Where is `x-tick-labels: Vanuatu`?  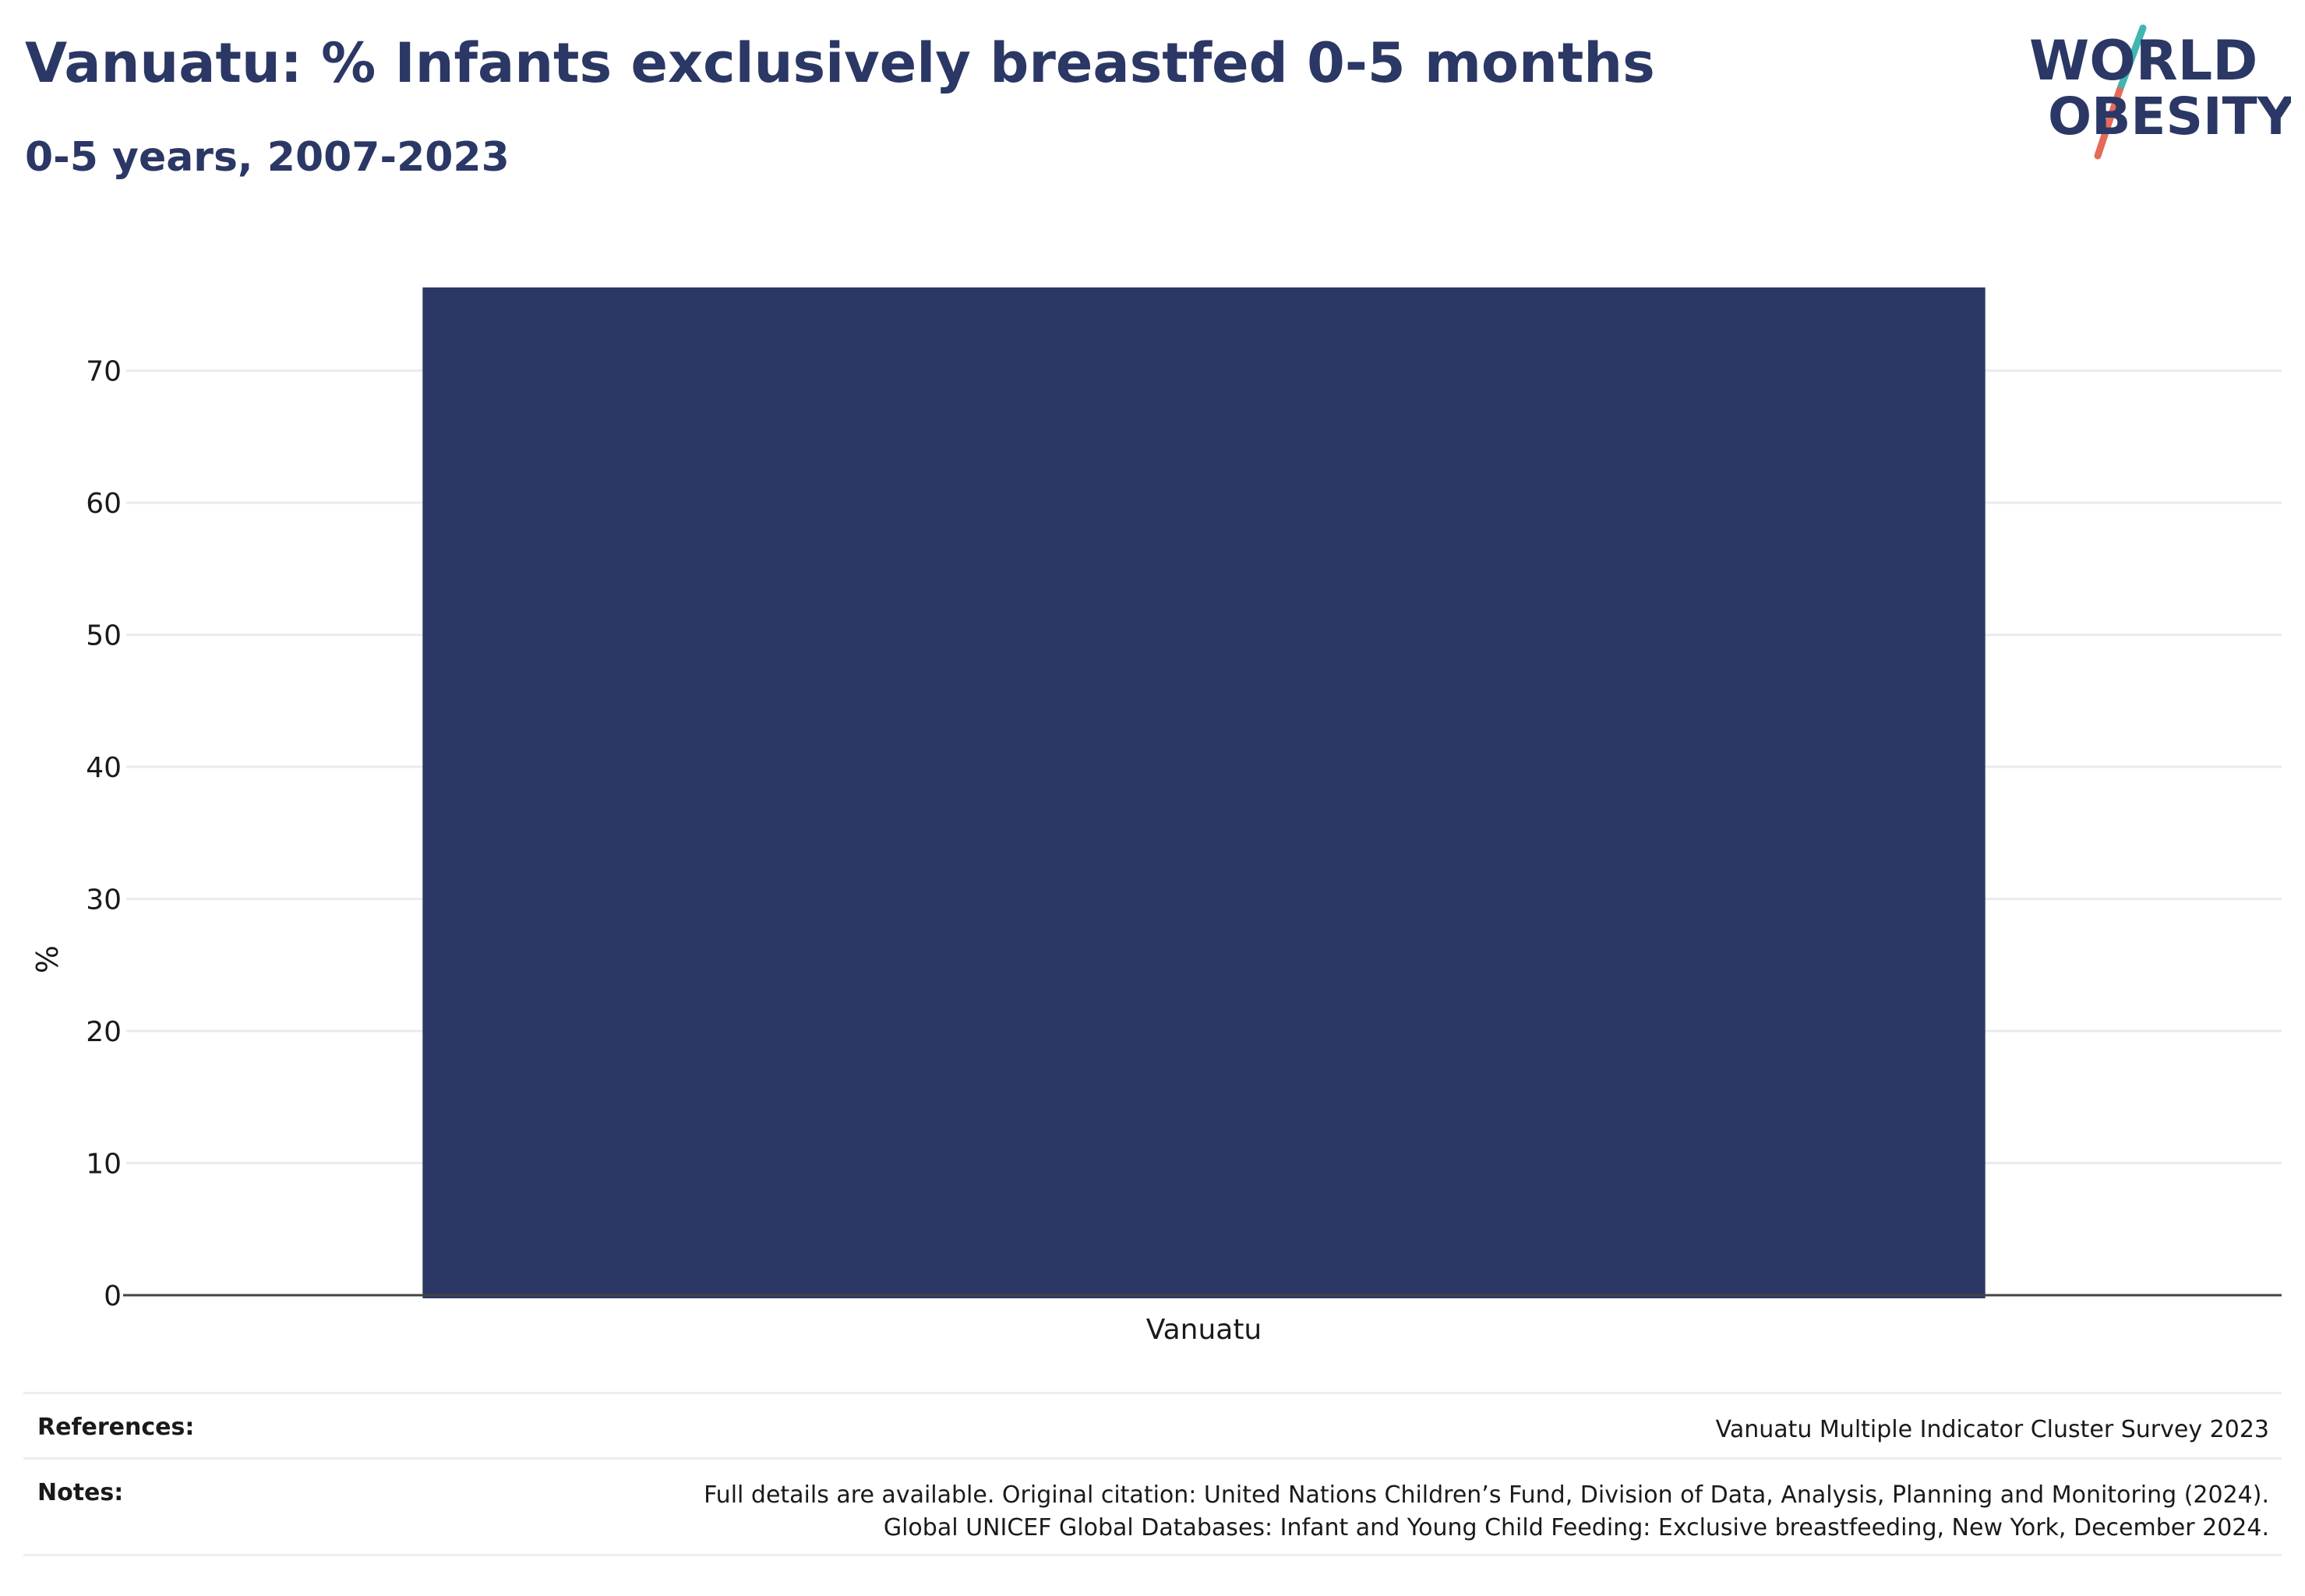 x-tick-labels: Vanuatu is located at coordinates (1204, 1327).